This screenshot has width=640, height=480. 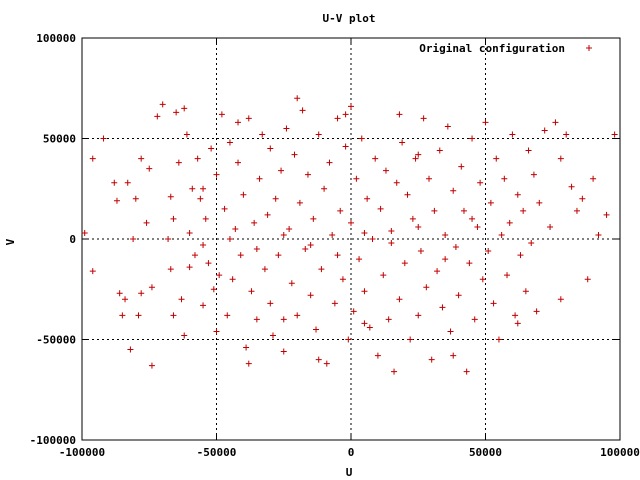 What do you see at coordinates (349, 18) in the screenshot?
I see `chart-title: U-V plot` at bounding box center [349, 18].